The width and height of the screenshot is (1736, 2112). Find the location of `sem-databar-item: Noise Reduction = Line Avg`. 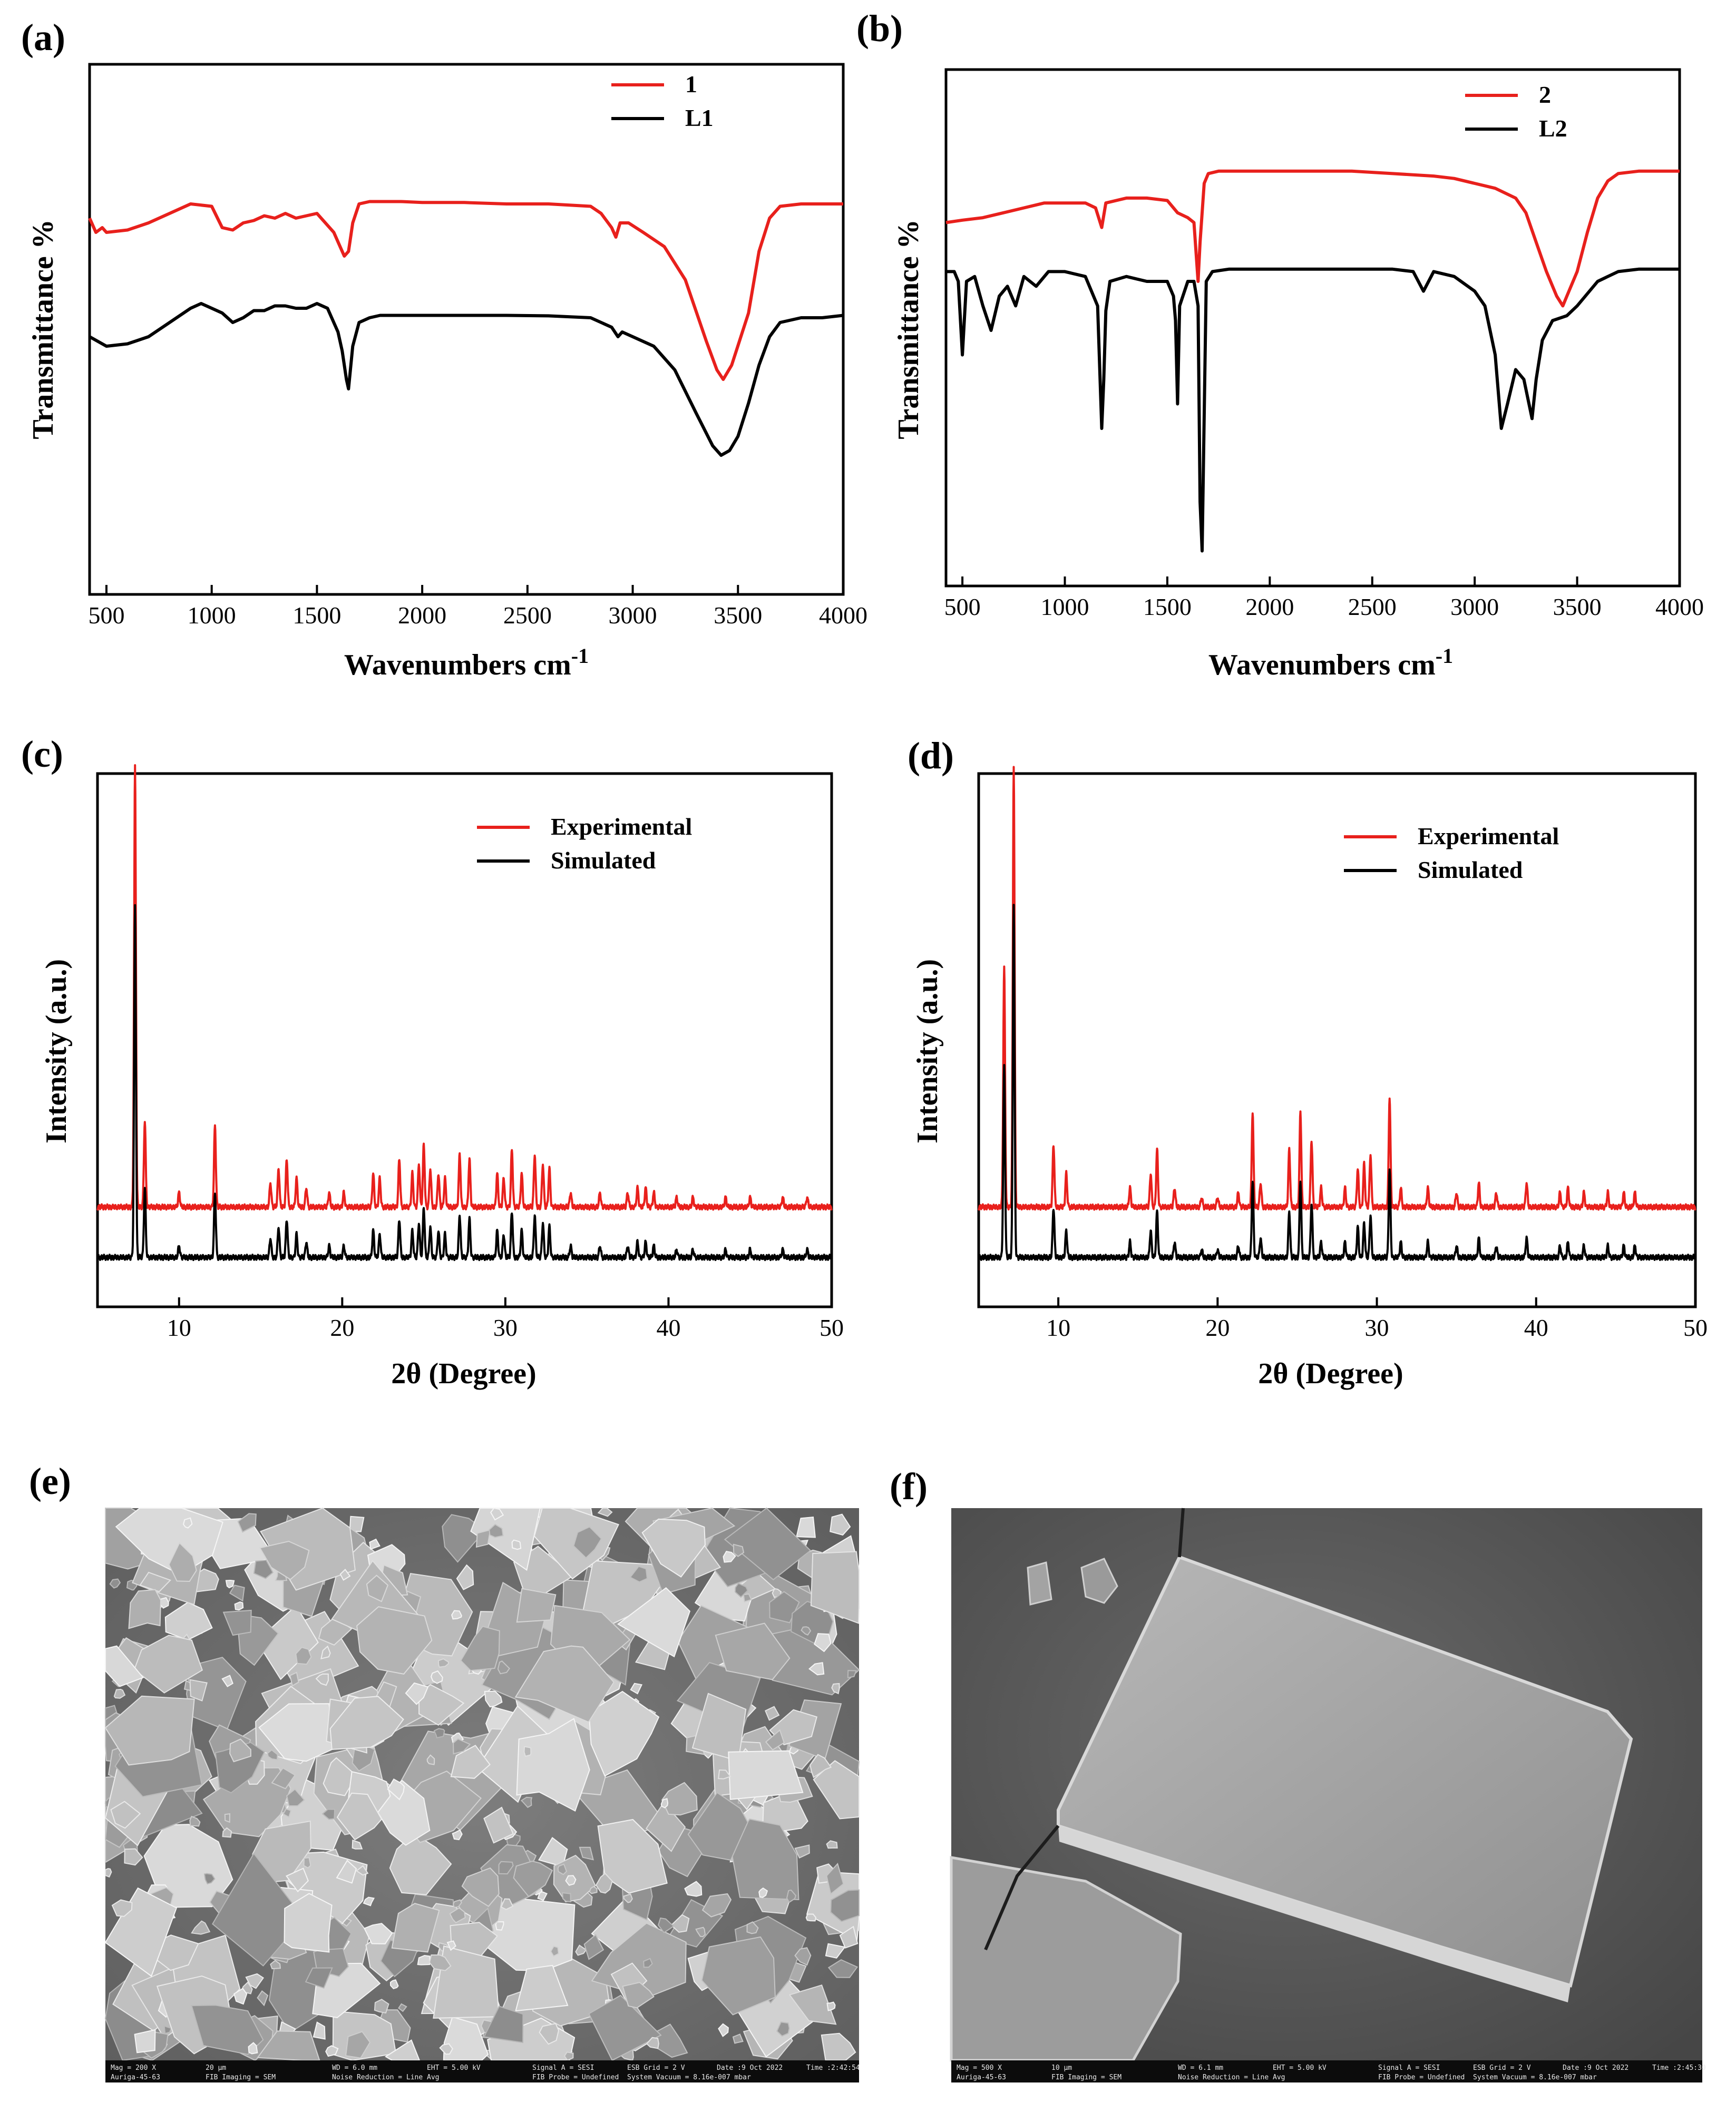

sem-databar-item: Noise Reduction = Line Avg is located at coordinates (1231, 2077).